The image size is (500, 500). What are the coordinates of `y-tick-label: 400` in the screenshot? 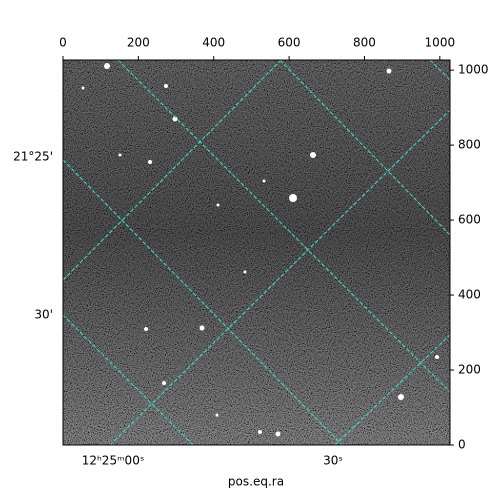 It's located at (469, 295).